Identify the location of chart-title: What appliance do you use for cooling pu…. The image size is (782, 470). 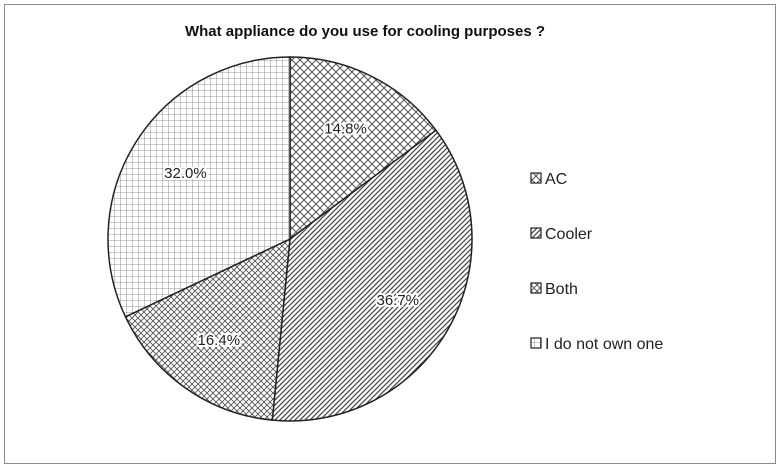
(365, 31).